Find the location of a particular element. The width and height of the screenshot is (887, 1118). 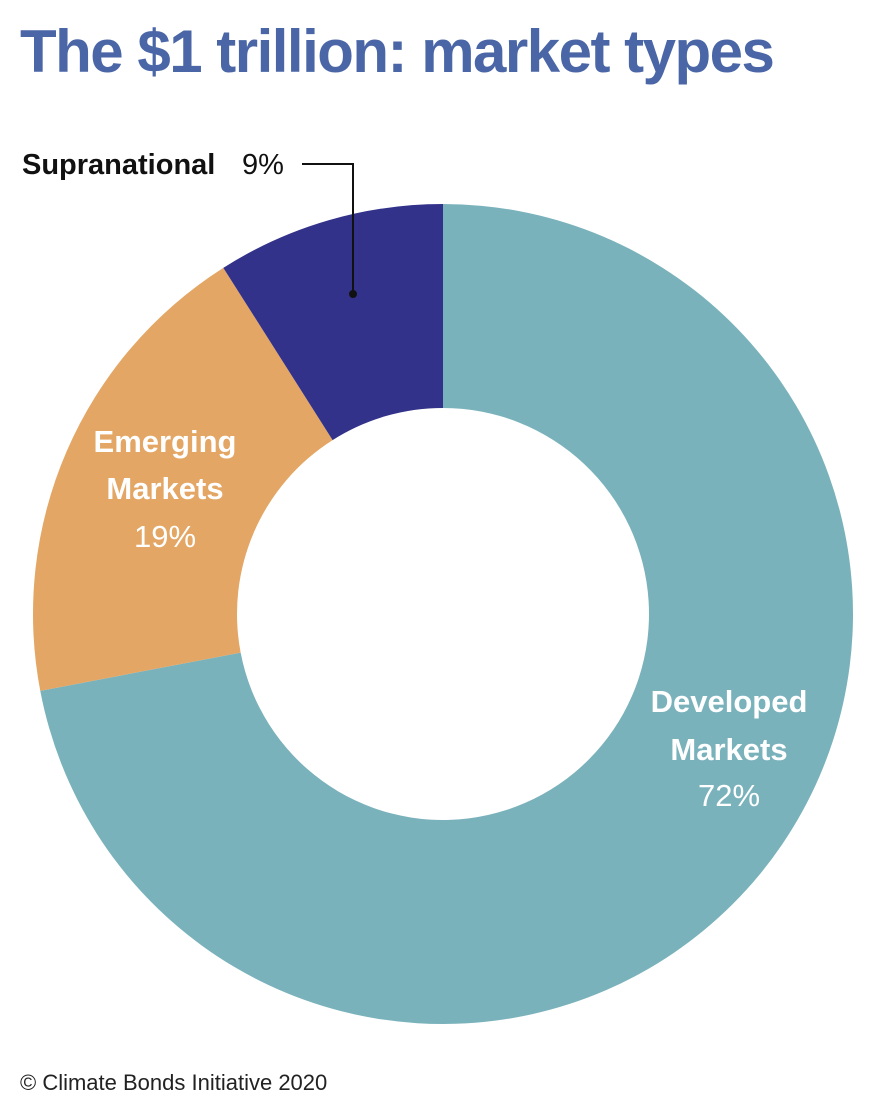

slice-label-emerging-markets: Markets is located at coordinates (164, 488).